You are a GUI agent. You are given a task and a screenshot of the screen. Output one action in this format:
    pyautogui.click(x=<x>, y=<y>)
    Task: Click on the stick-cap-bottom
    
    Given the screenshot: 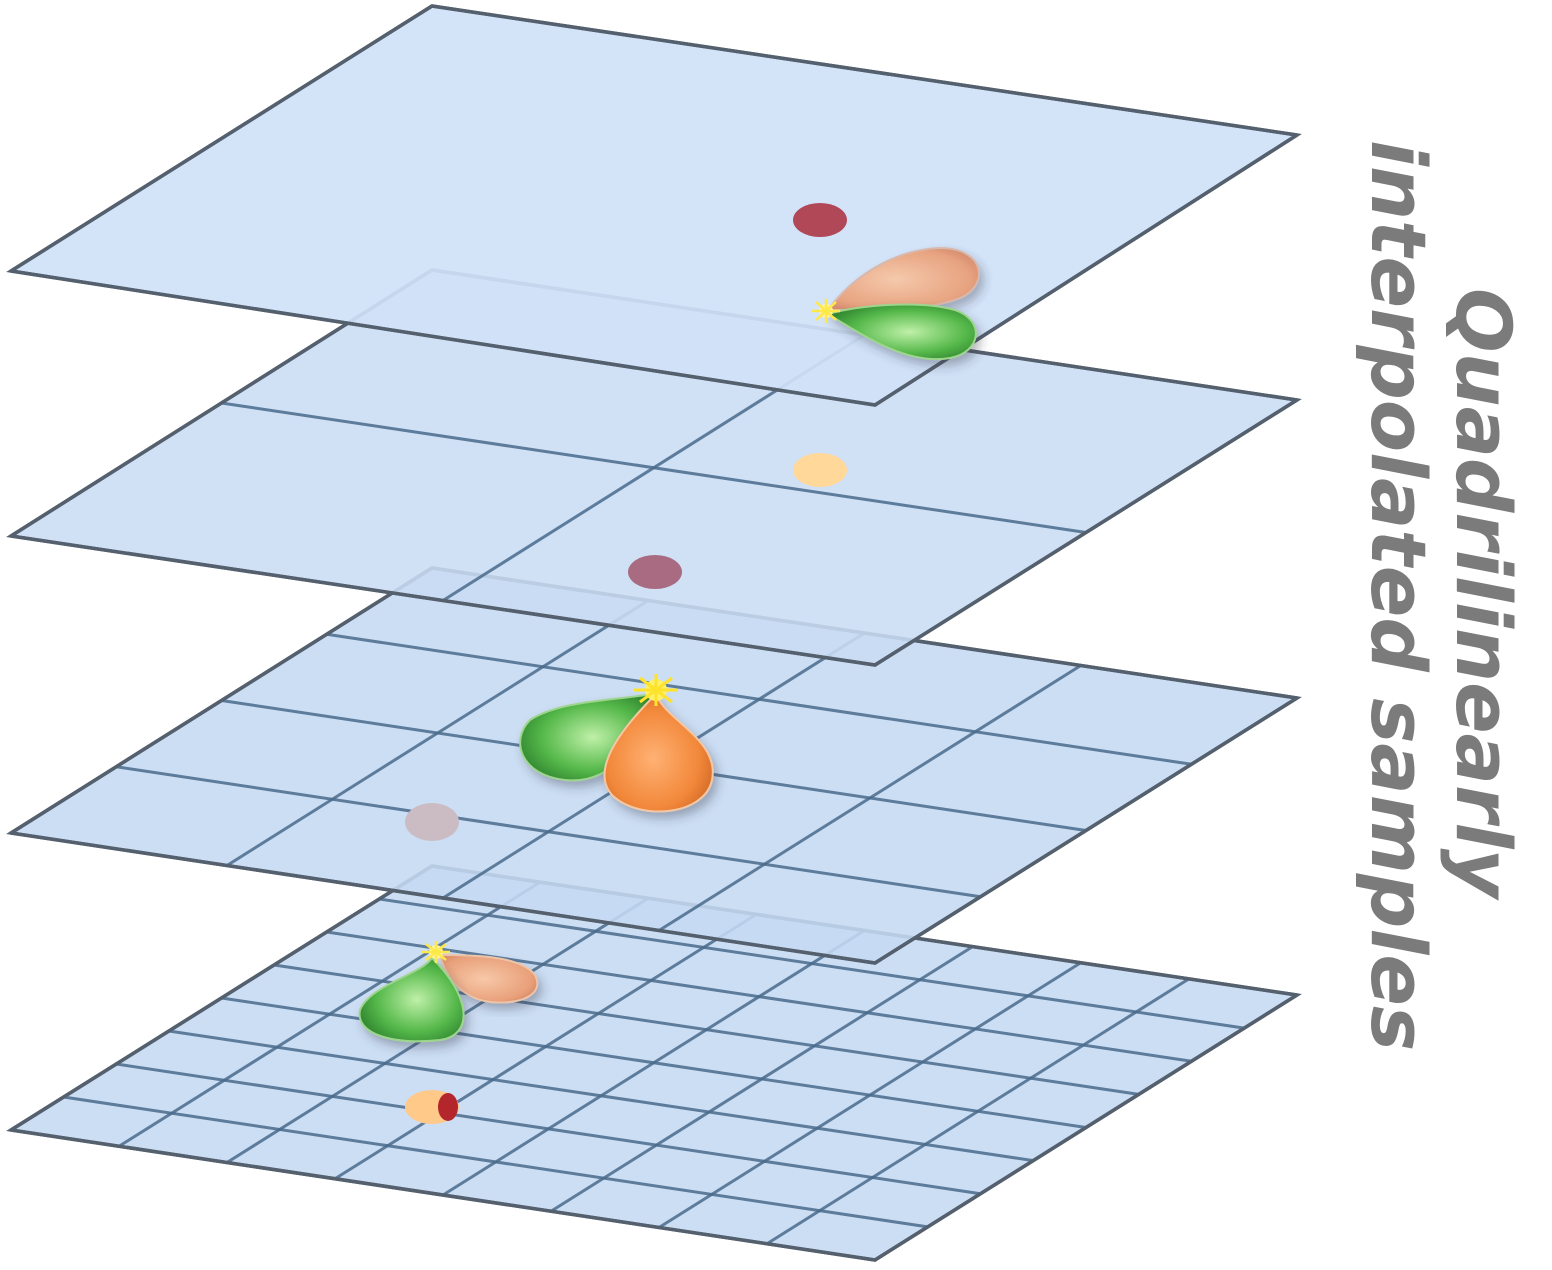 What is the action you would take?
    pyautogui.click(x=820, y=470)
    